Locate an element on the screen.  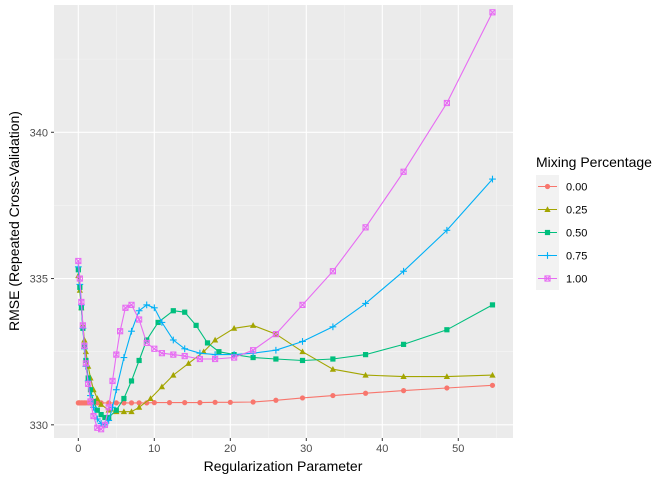
y-axis-title: RMSE (Repeated Cross-Validation) is located at coordinates (14, 221).